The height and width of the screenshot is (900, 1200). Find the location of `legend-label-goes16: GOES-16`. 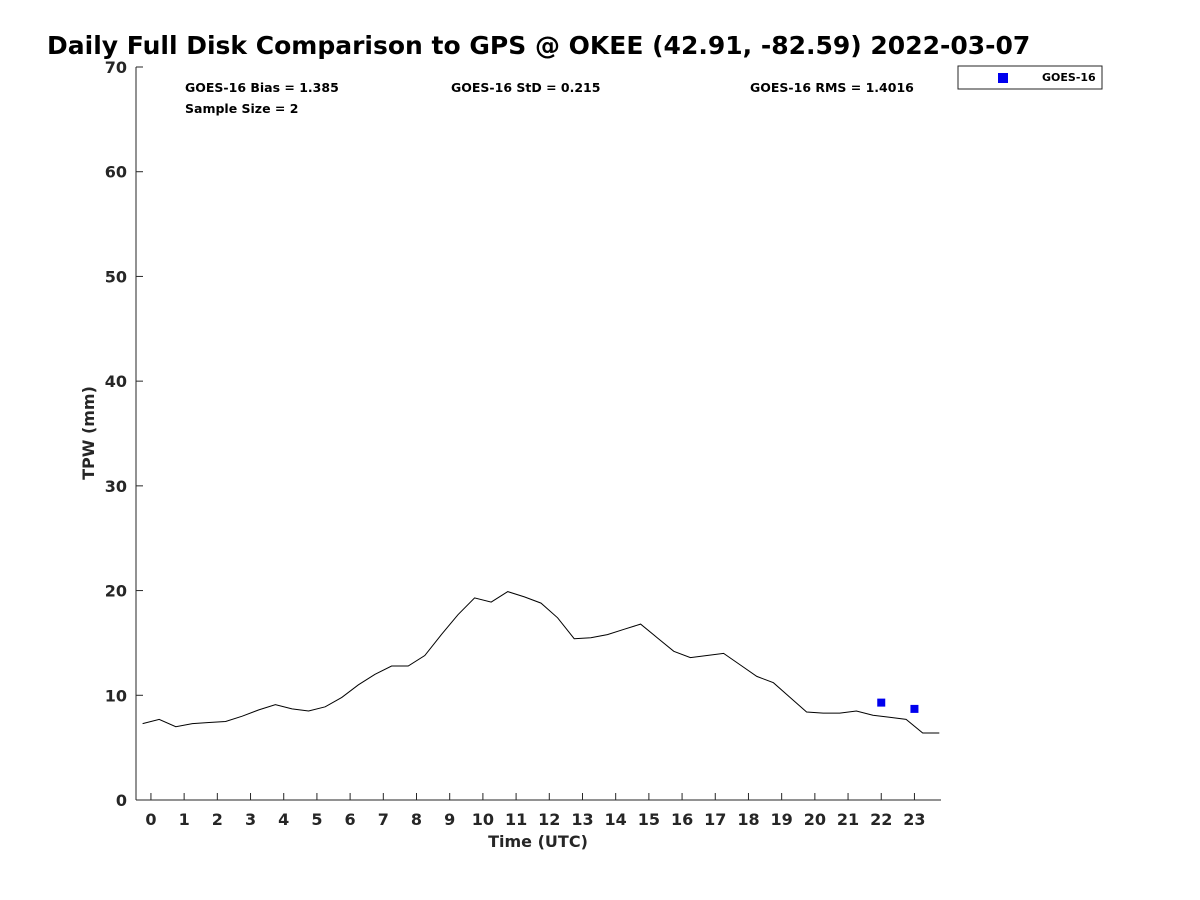

legend-label-goes16: GOES-16 is located at coordinates (1069, 77).